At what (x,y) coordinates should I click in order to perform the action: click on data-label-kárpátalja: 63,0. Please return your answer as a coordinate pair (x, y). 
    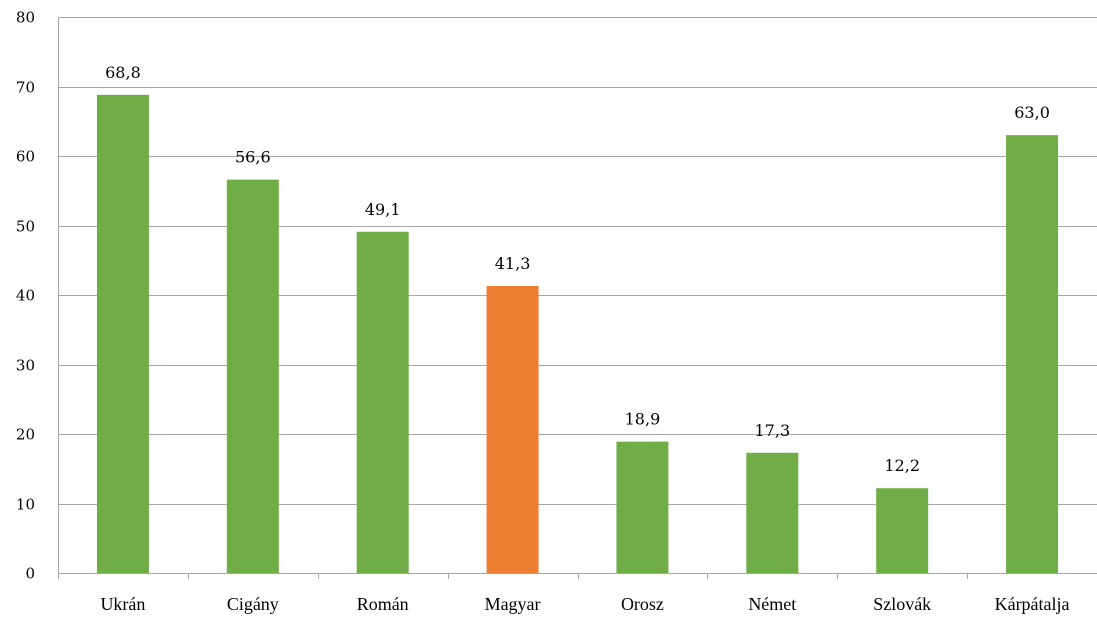
    Looking at the image, I should click on (1032, 112).